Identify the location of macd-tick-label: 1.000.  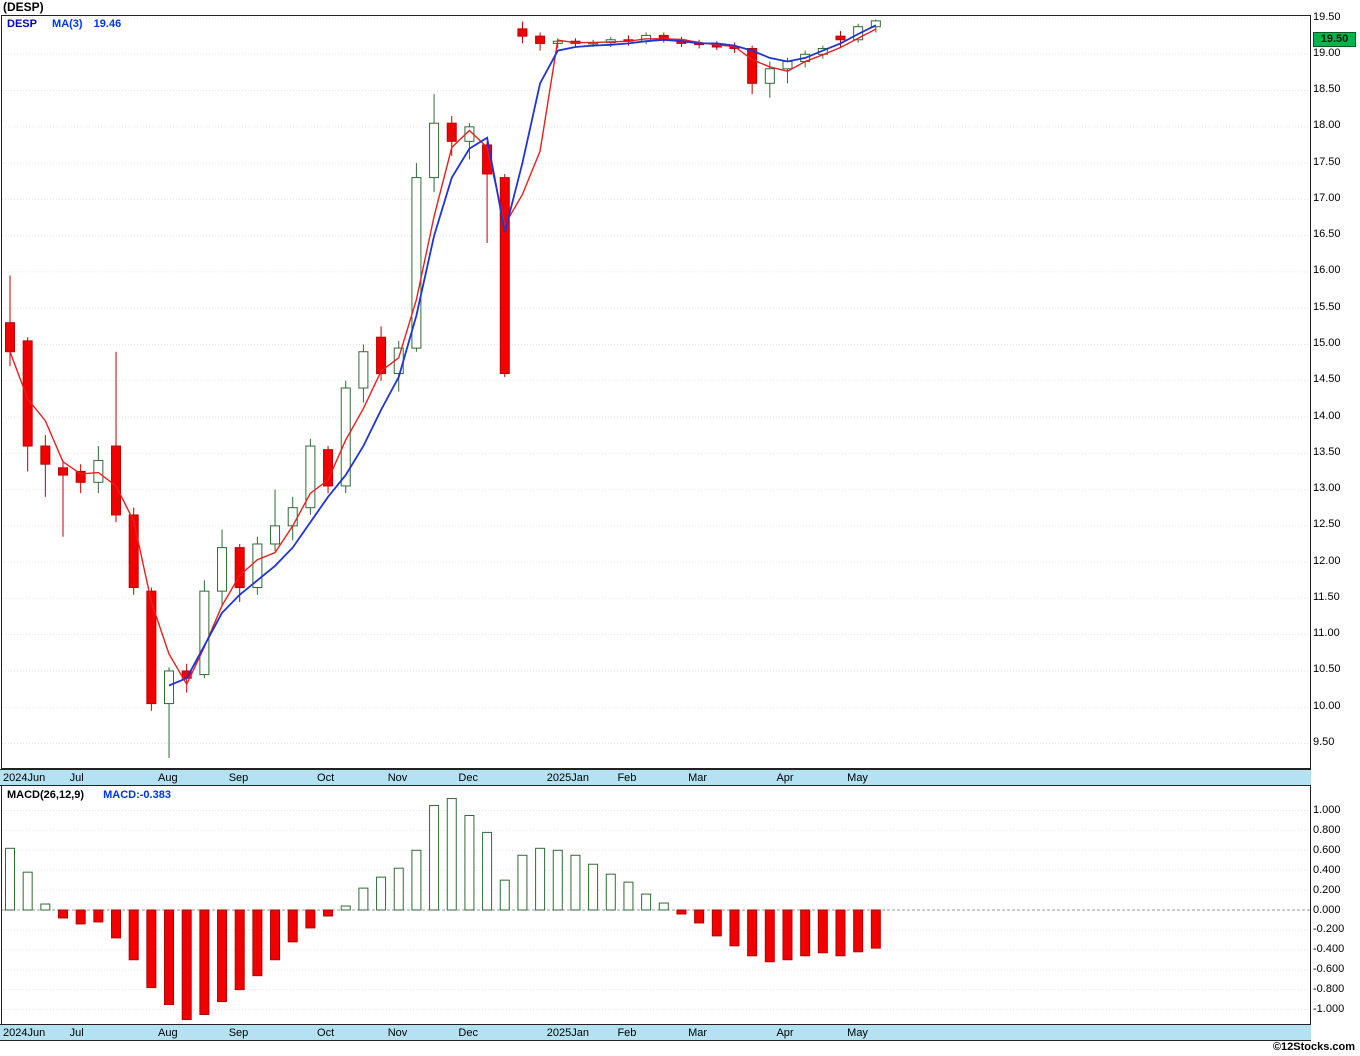
(1327, 810).